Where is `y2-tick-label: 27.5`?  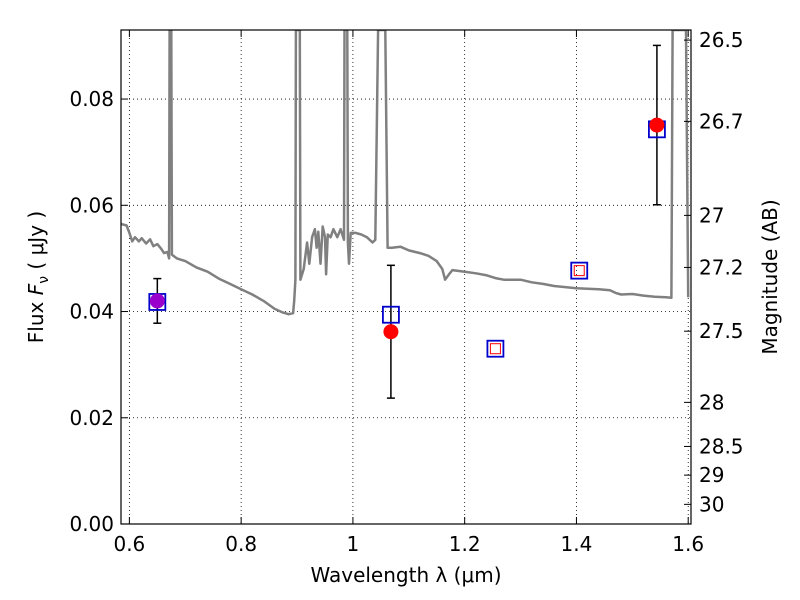
y2-tick-label: 27.5 is located at coordinates (721, 331).